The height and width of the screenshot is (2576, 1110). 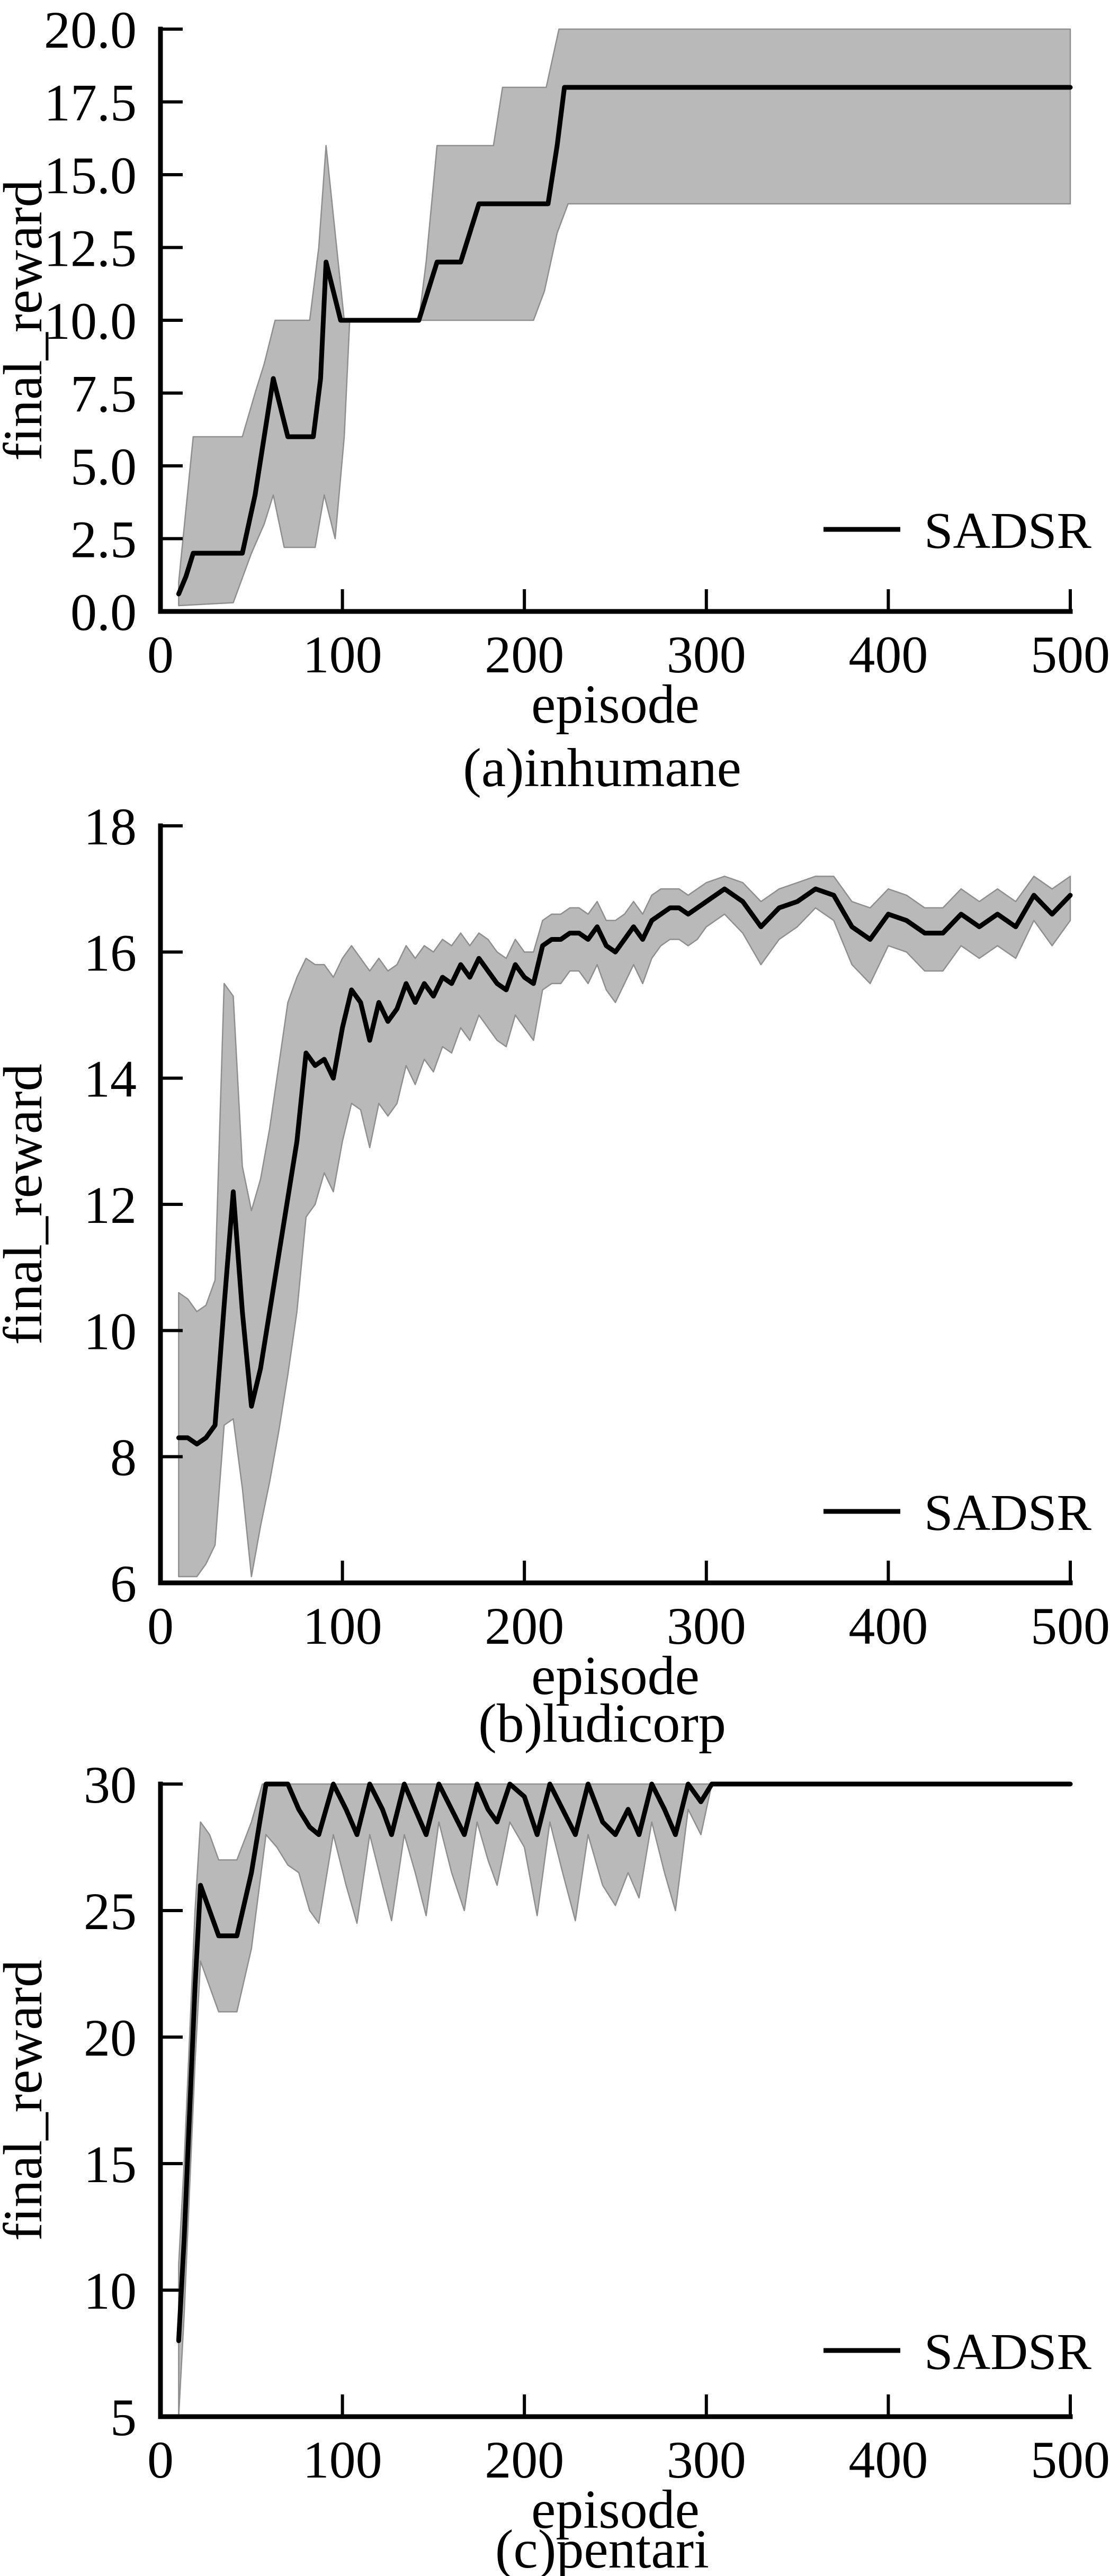 I want to click on y-tick-label: 10.0, so click(x=90, y=321).